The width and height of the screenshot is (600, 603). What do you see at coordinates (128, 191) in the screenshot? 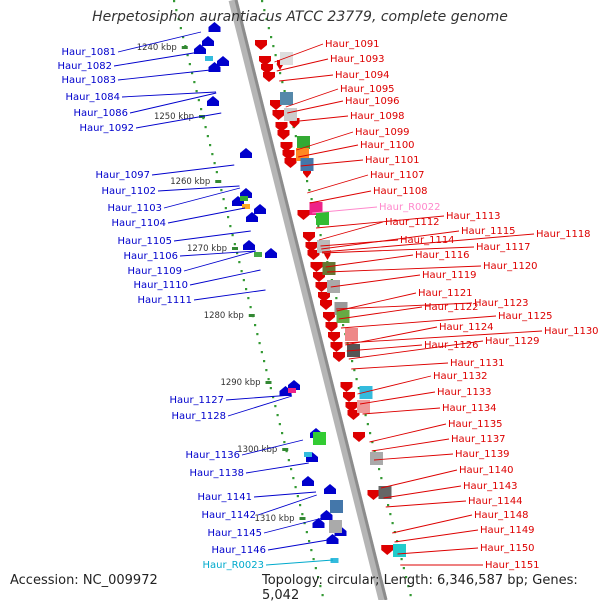
I see `left-gene-label: Haur_1102` at bounding box center [128, 191].